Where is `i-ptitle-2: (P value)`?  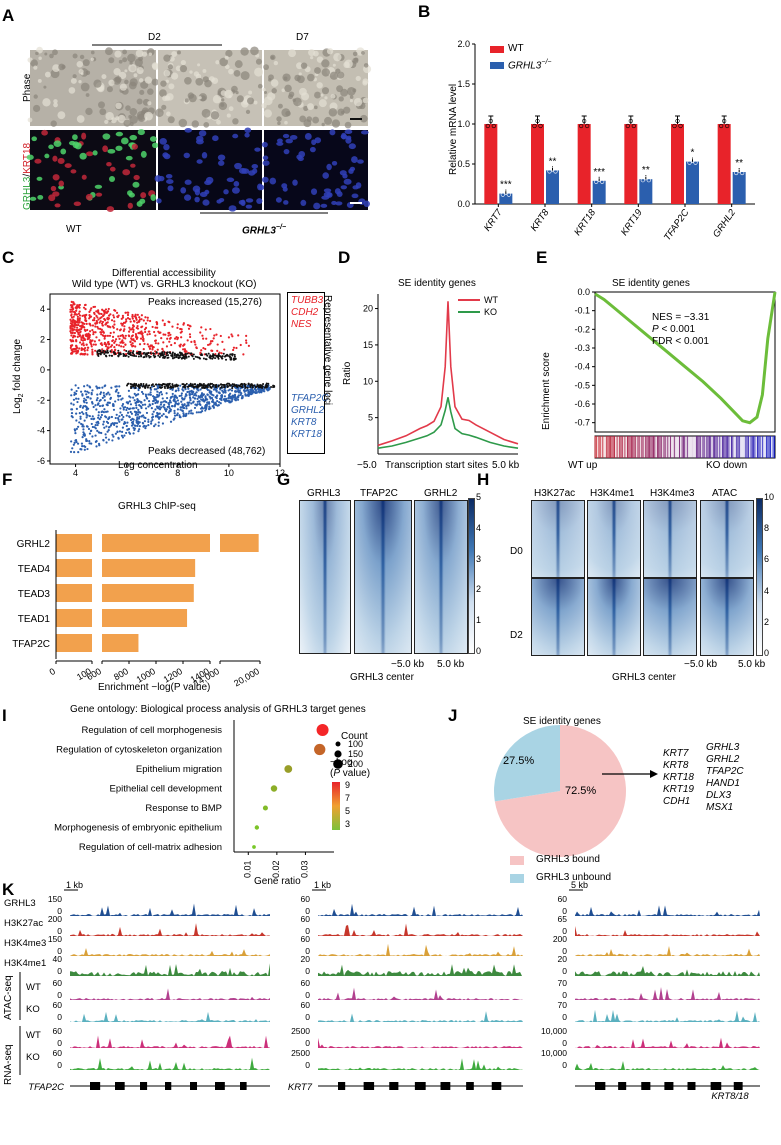
i-ptitle-2: (P value) is located at coordinates (350, 773).